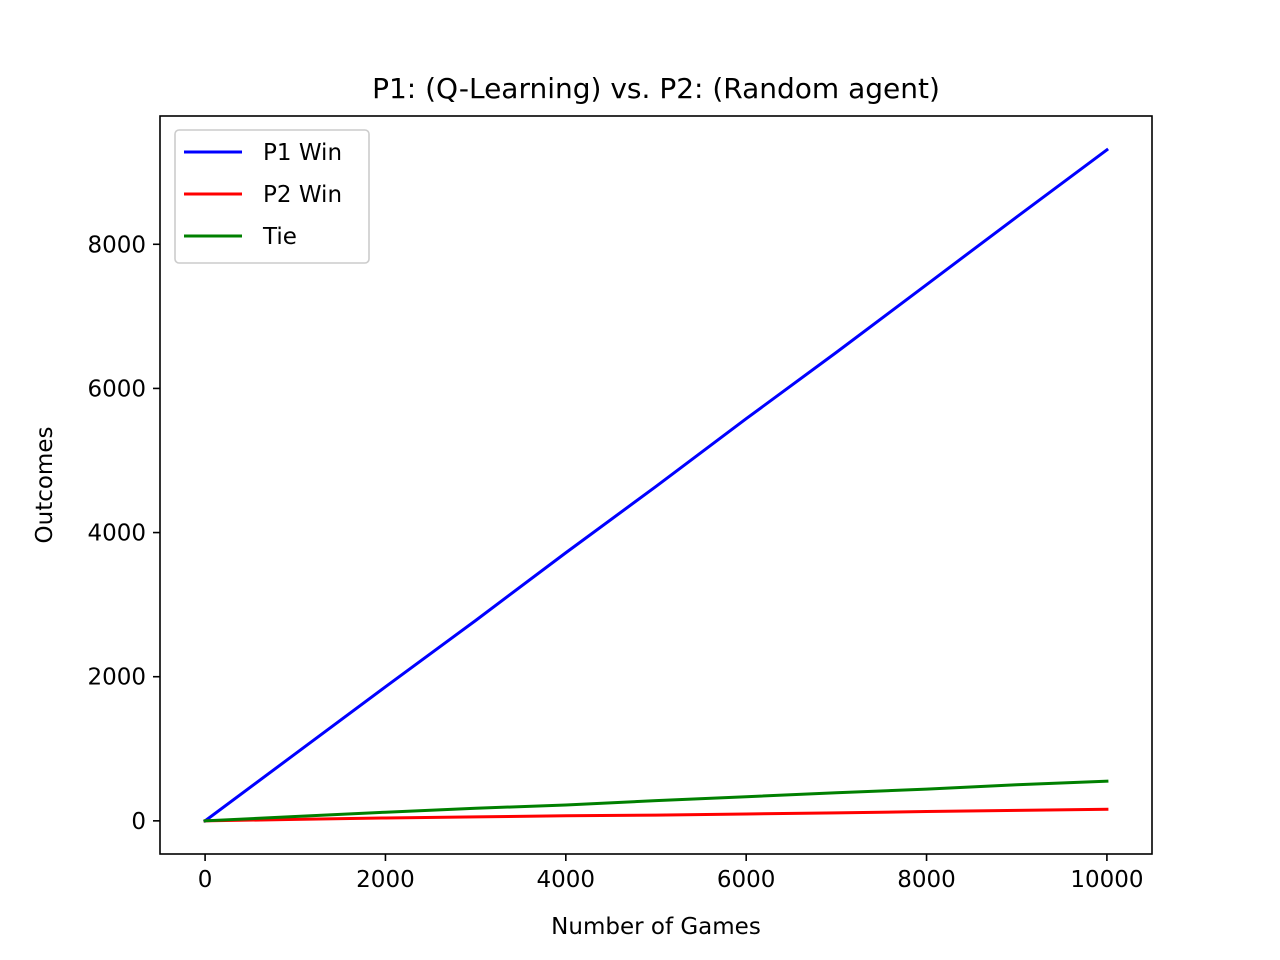  I want to click on legend-box, so click(272, 196).